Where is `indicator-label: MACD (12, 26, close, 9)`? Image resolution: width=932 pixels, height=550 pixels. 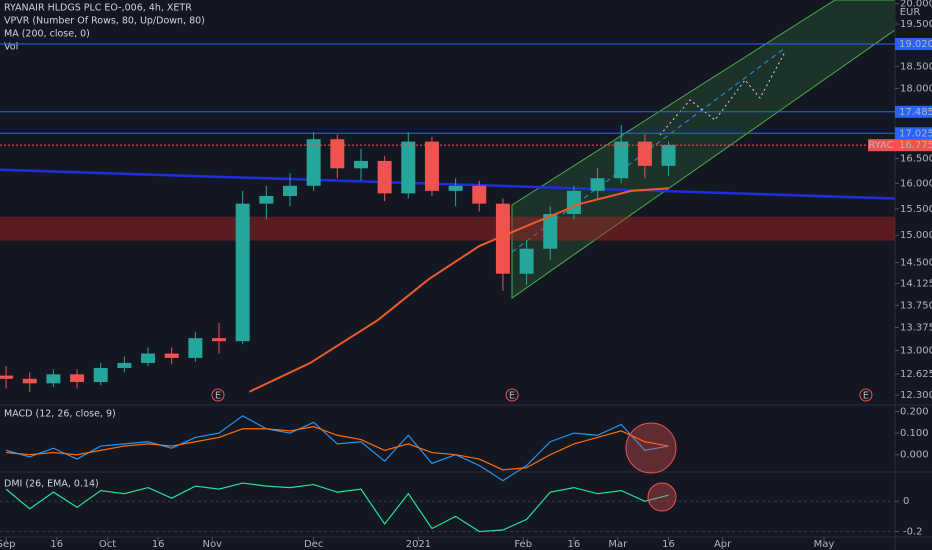 indicator-label: MACD (12, 26, close, 9) is located at coordinates (60, 414).